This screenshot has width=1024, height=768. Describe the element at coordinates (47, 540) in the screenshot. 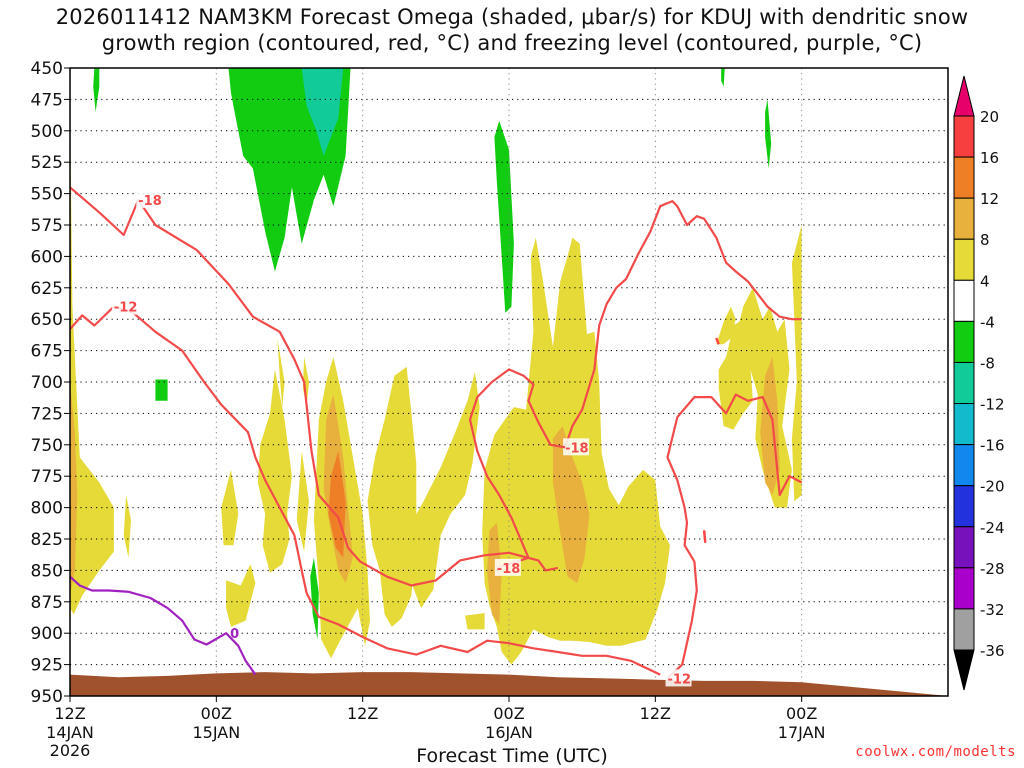

I see `y-tick-label: 825` at that location.